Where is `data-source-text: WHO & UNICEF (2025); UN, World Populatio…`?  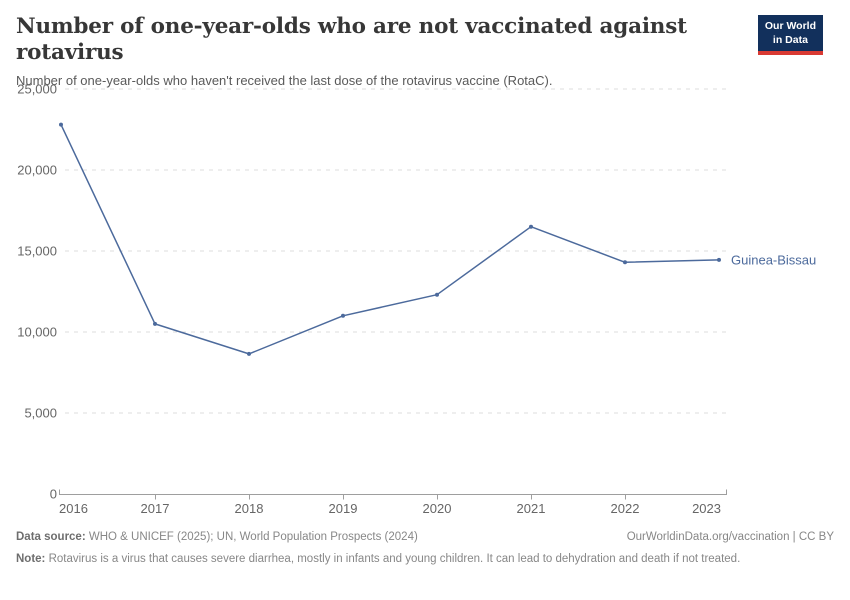 data-source-text: WHO & UNICEF (2025); UN, World Populatio… is located at coordinates (251, 537).